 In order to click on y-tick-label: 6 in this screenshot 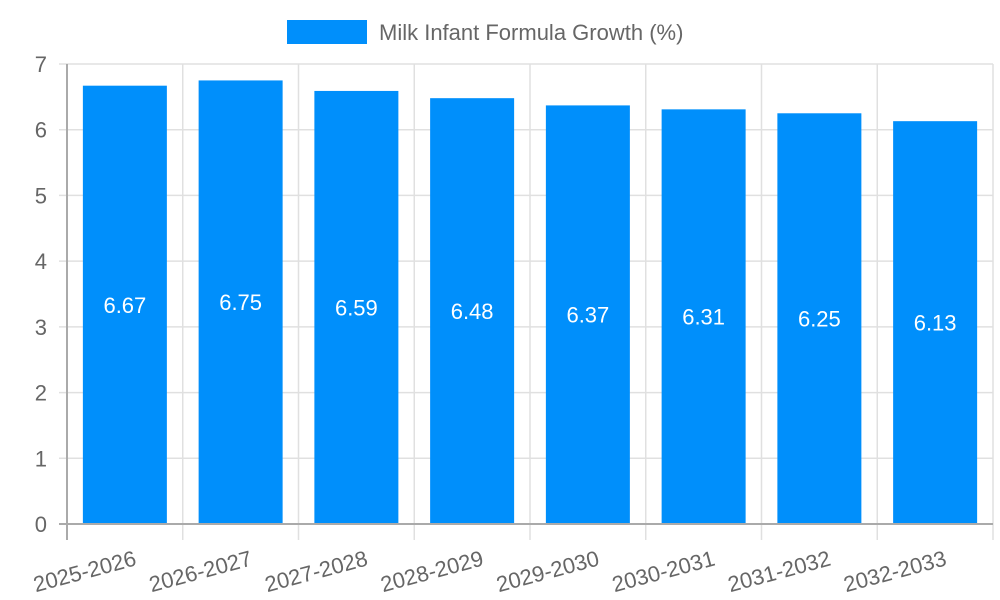, I will do `click(41, 130)`.